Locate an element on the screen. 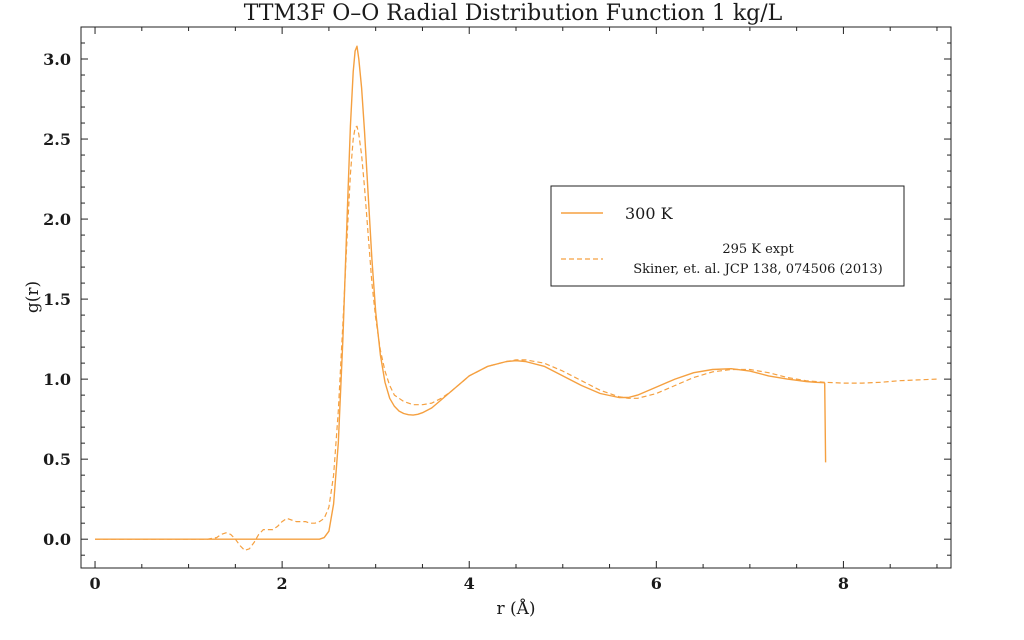  y-axis-label: g(r) is located at coordinates (33, 297).